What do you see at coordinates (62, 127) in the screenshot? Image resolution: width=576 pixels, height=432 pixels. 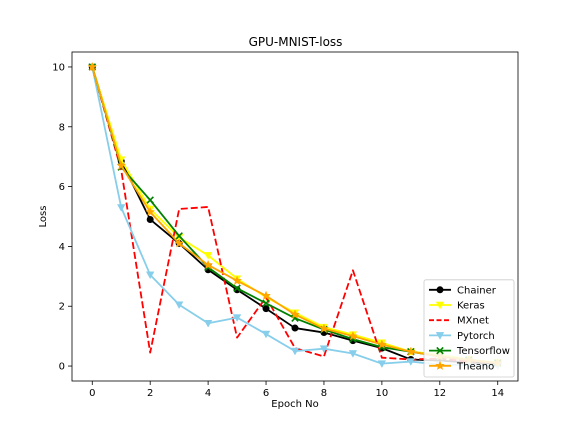 I see `y-tick-label: 8` at bounding box center [62, 127].